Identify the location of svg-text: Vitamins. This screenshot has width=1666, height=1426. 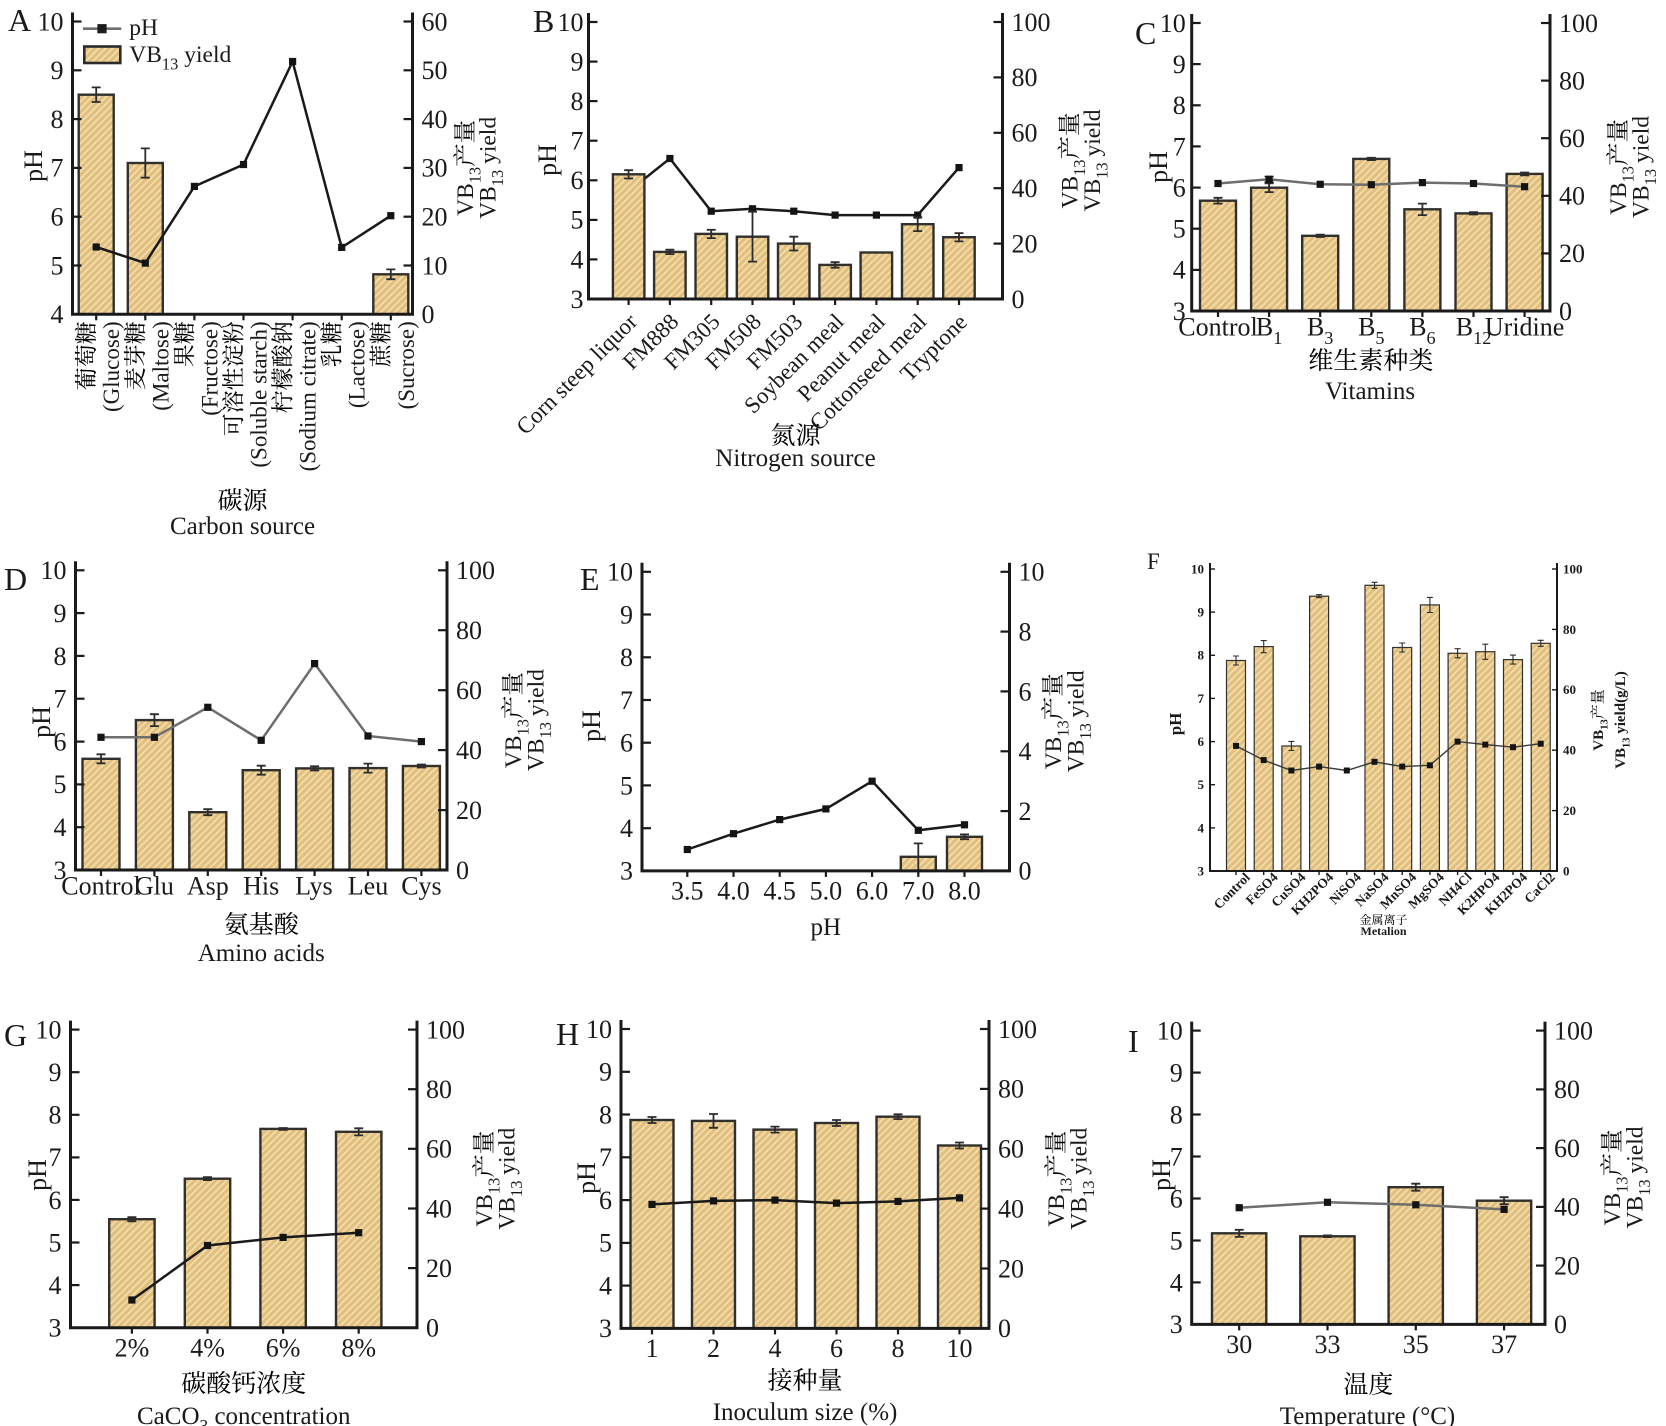
(1370, 391).